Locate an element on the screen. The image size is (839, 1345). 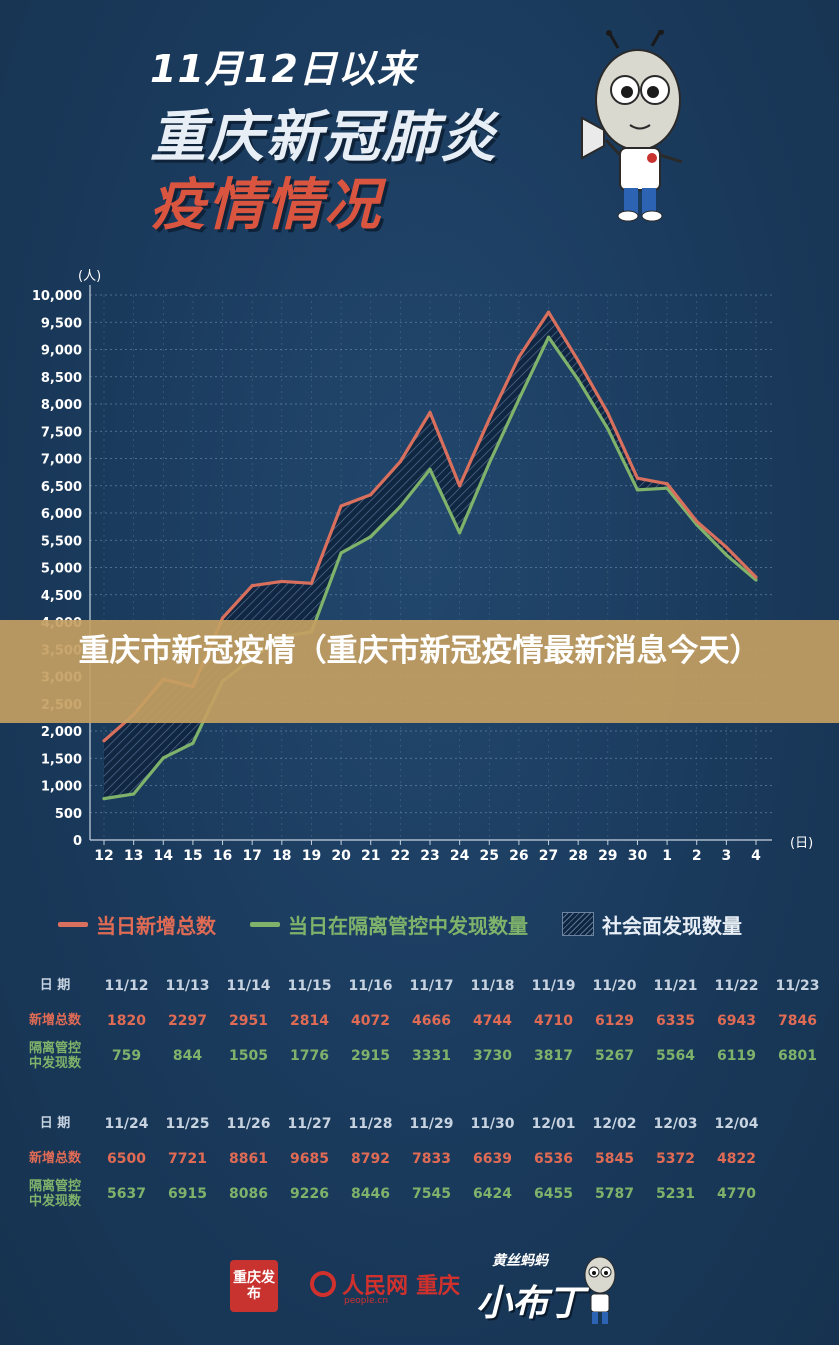
y-tick-label: 6,000 is located at coordinates (61, 514).